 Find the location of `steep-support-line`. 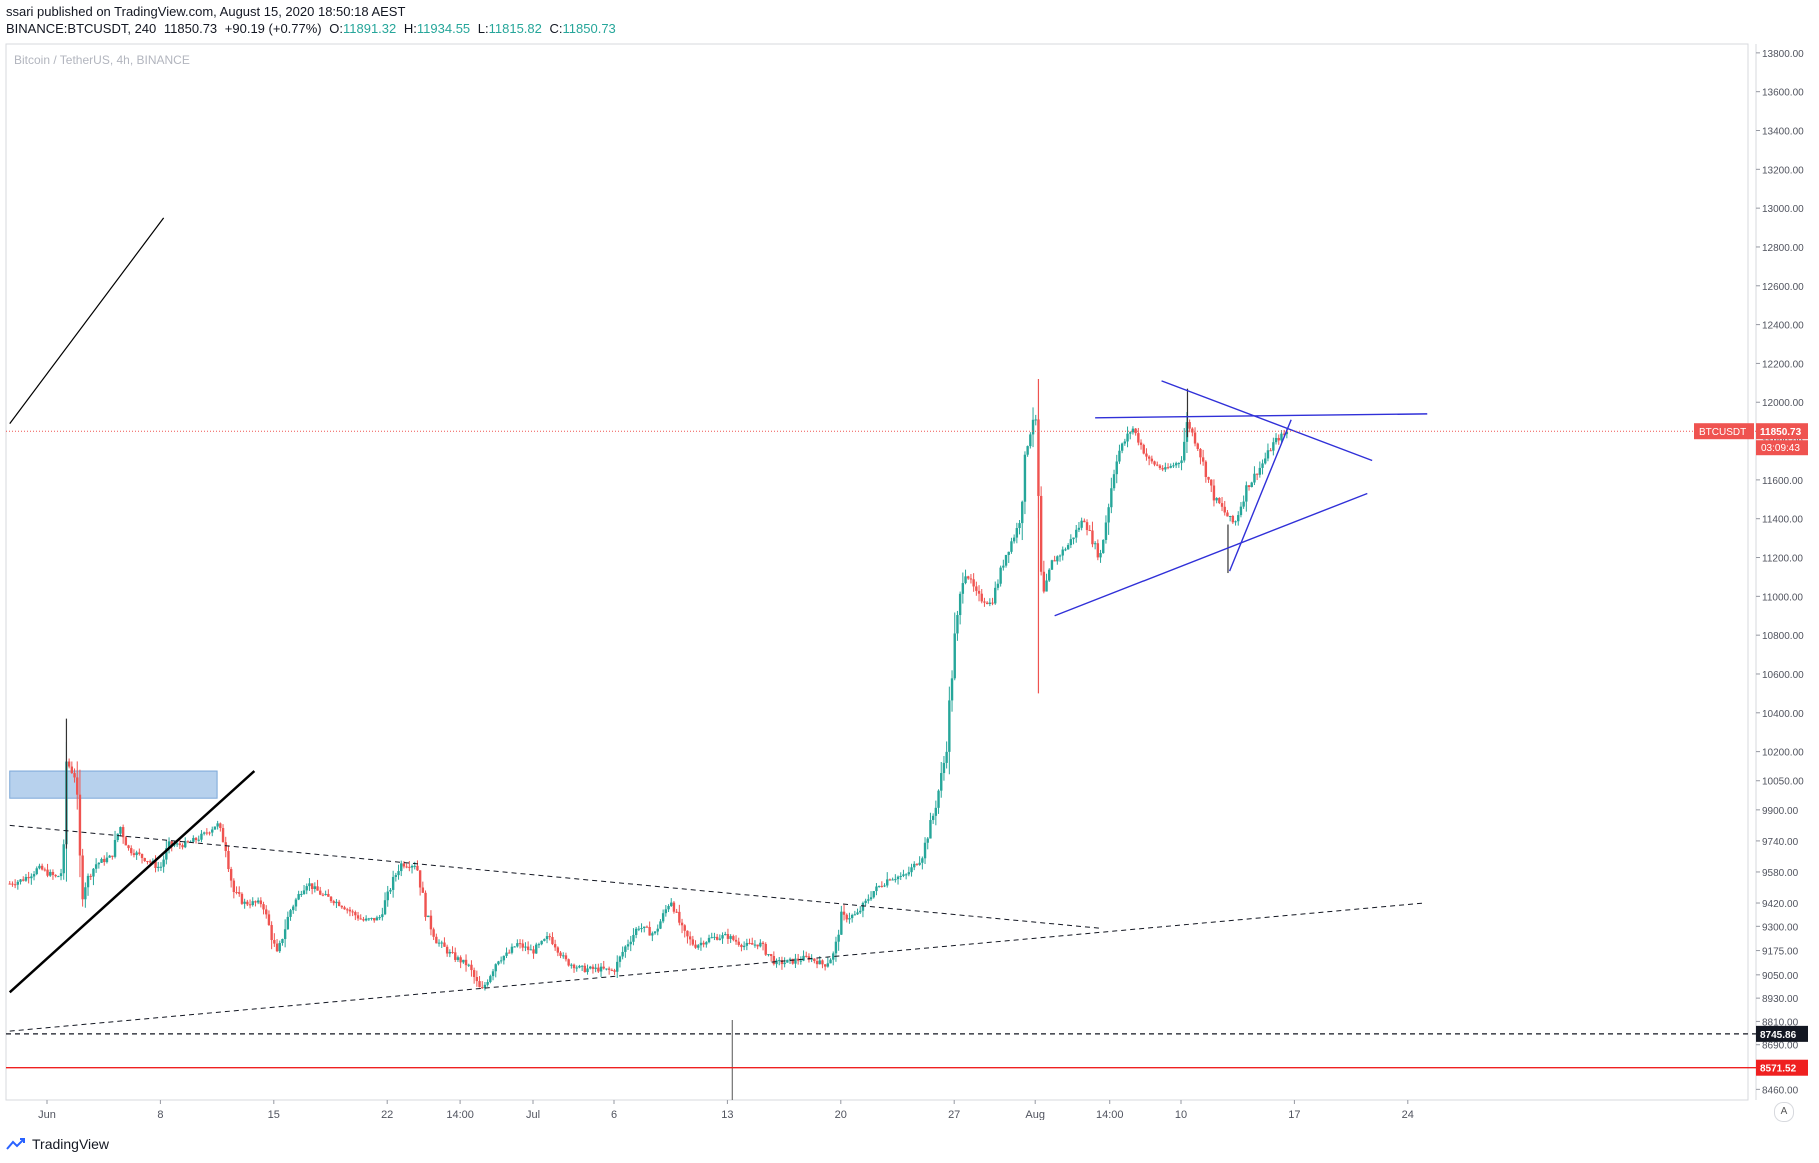

steep-support-line is located at coordinates (1260, 495).